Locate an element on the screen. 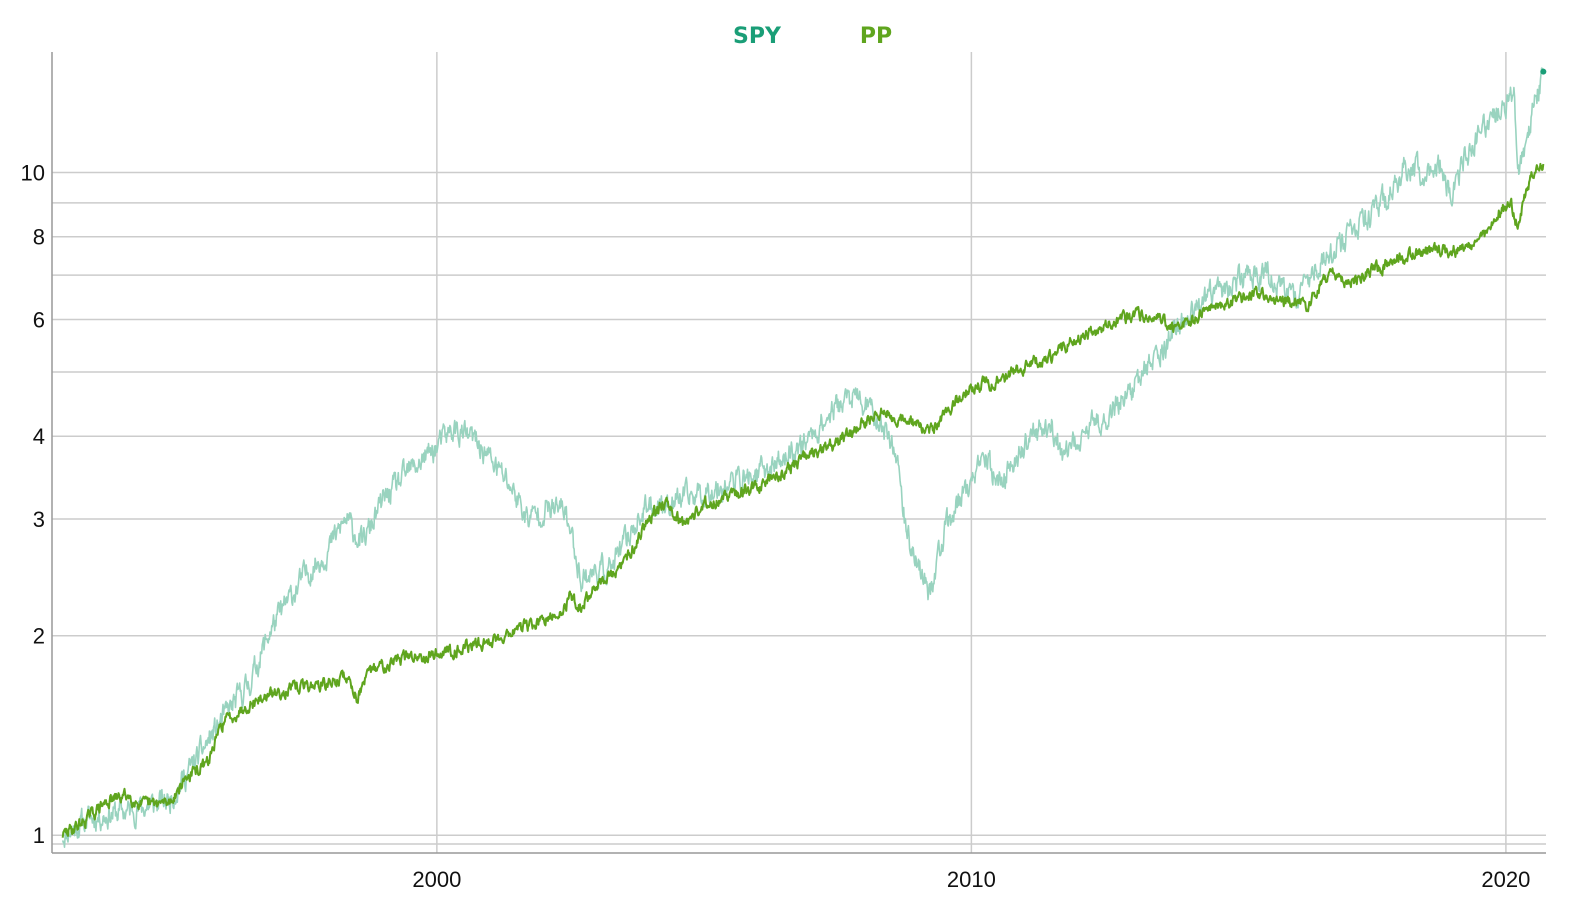  x-tick-label-2010: 2010 is located at coordinates (971, 879).